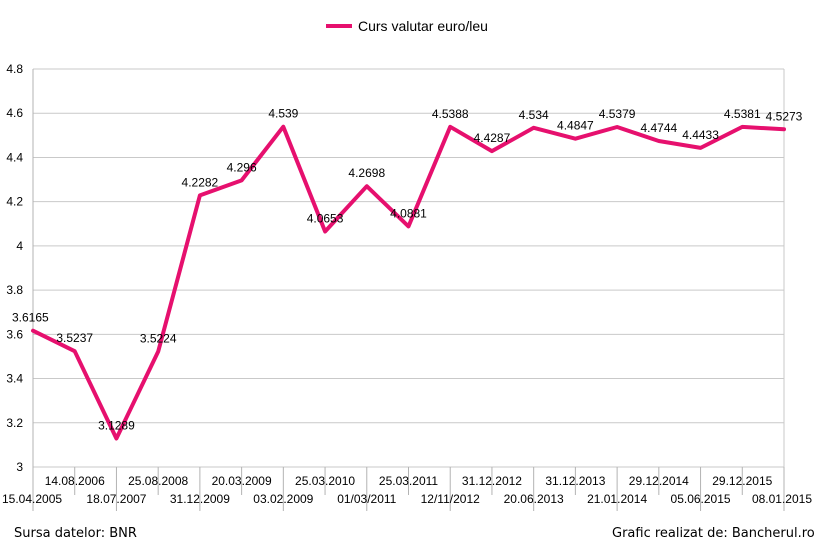 This screenshot has height=555, width=815. I want to click on data-label: 4.0653, so click(325, 218).